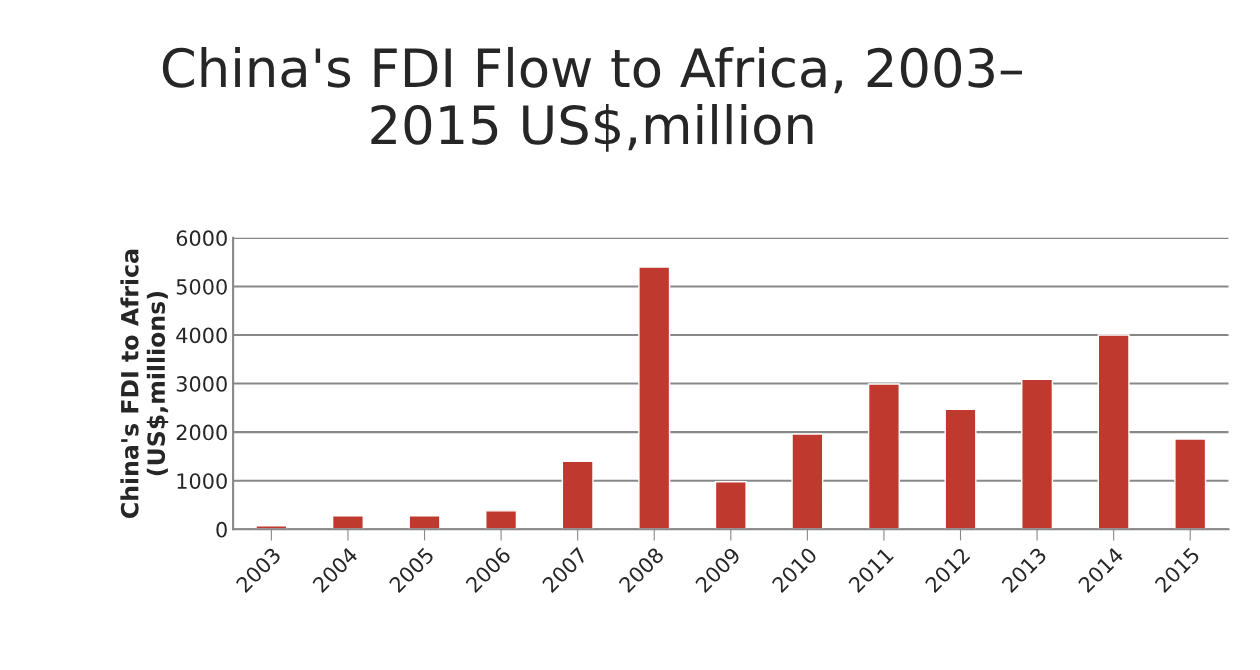 This screenshot has width=1260, height=670. Describe the element at coordinates (201, 335) in the screenshot. I see `y-tick-label: 4000` at that location.